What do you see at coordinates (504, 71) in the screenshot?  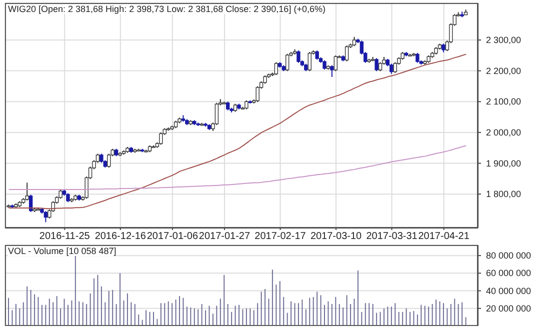 I see `y-tick-label: 2 200,00` at bounding box center [504, 71].